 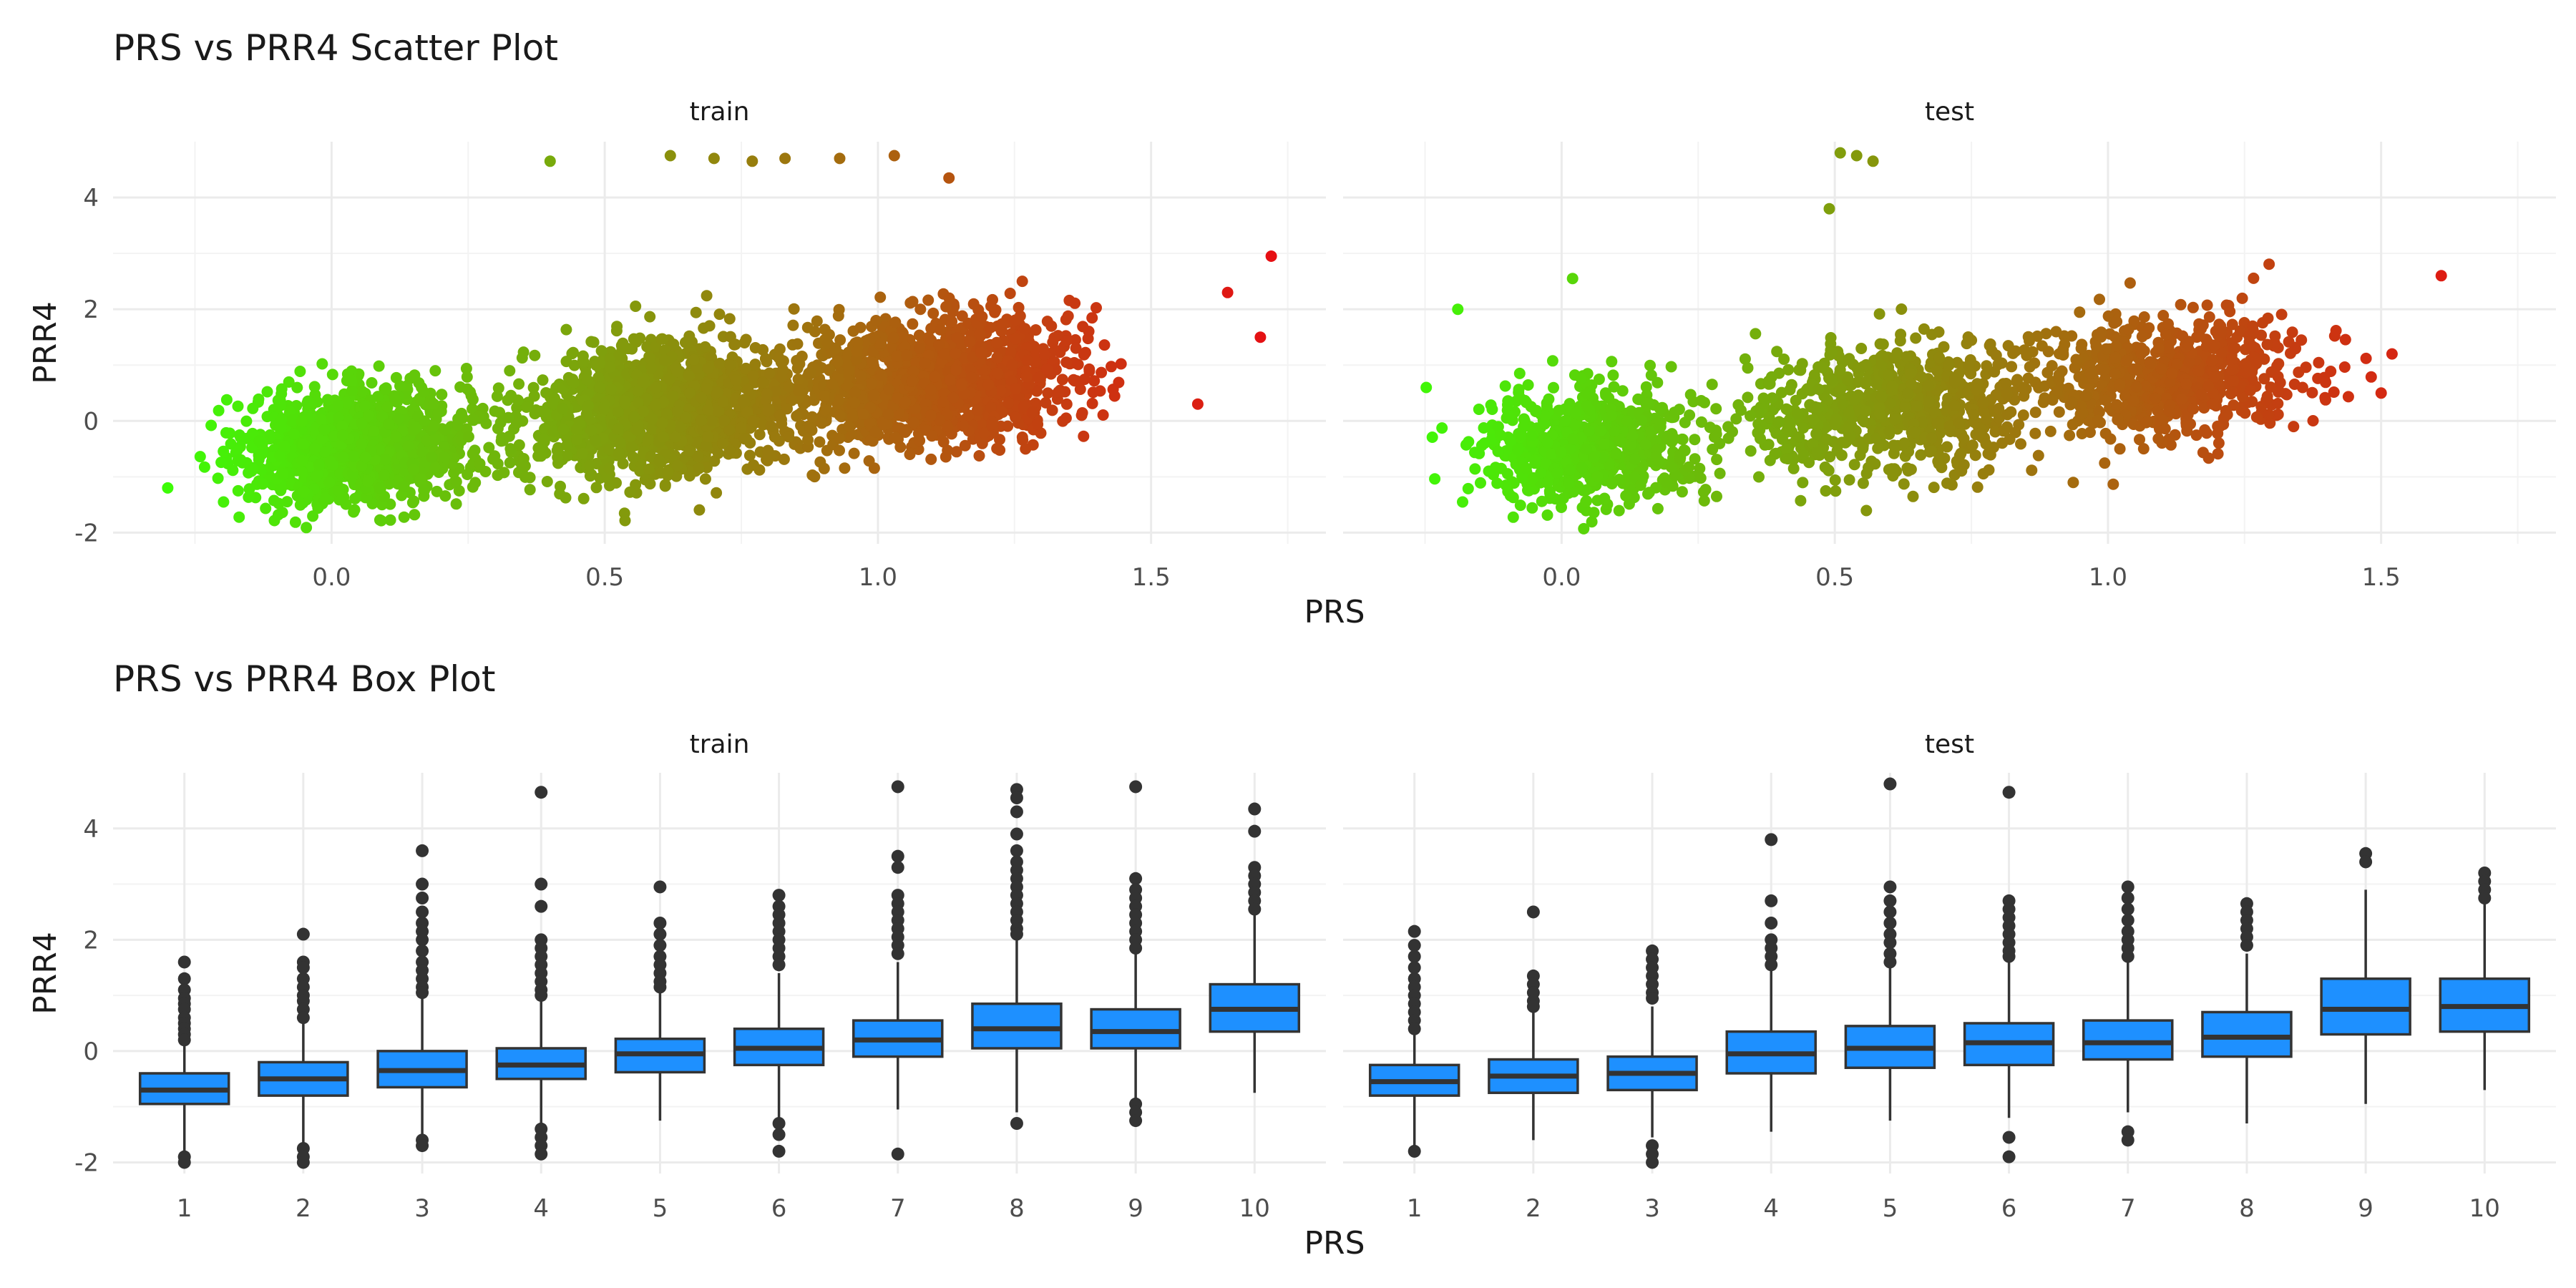 I want to click on scatter-y-tick-label: -2, so click(x=86, y=533).